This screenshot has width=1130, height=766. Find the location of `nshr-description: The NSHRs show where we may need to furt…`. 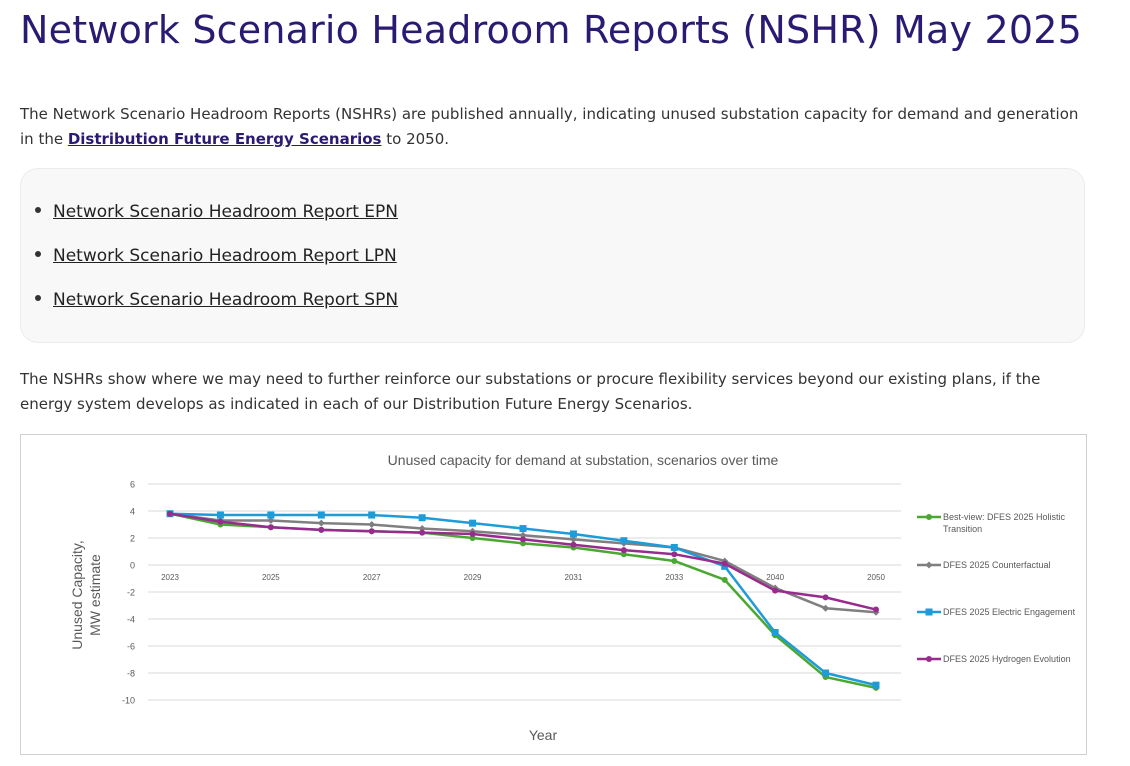

nshr-description: The NSHRs show where we may need to furt… is located at coordinates (530, 391).